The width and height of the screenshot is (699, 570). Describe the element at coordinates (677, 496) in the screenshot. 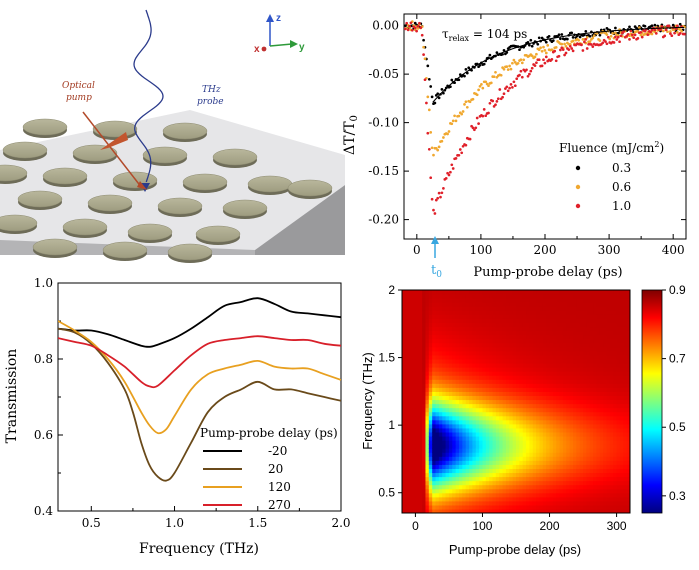

I see `colorbar-tick-label: 0.3` at that location.